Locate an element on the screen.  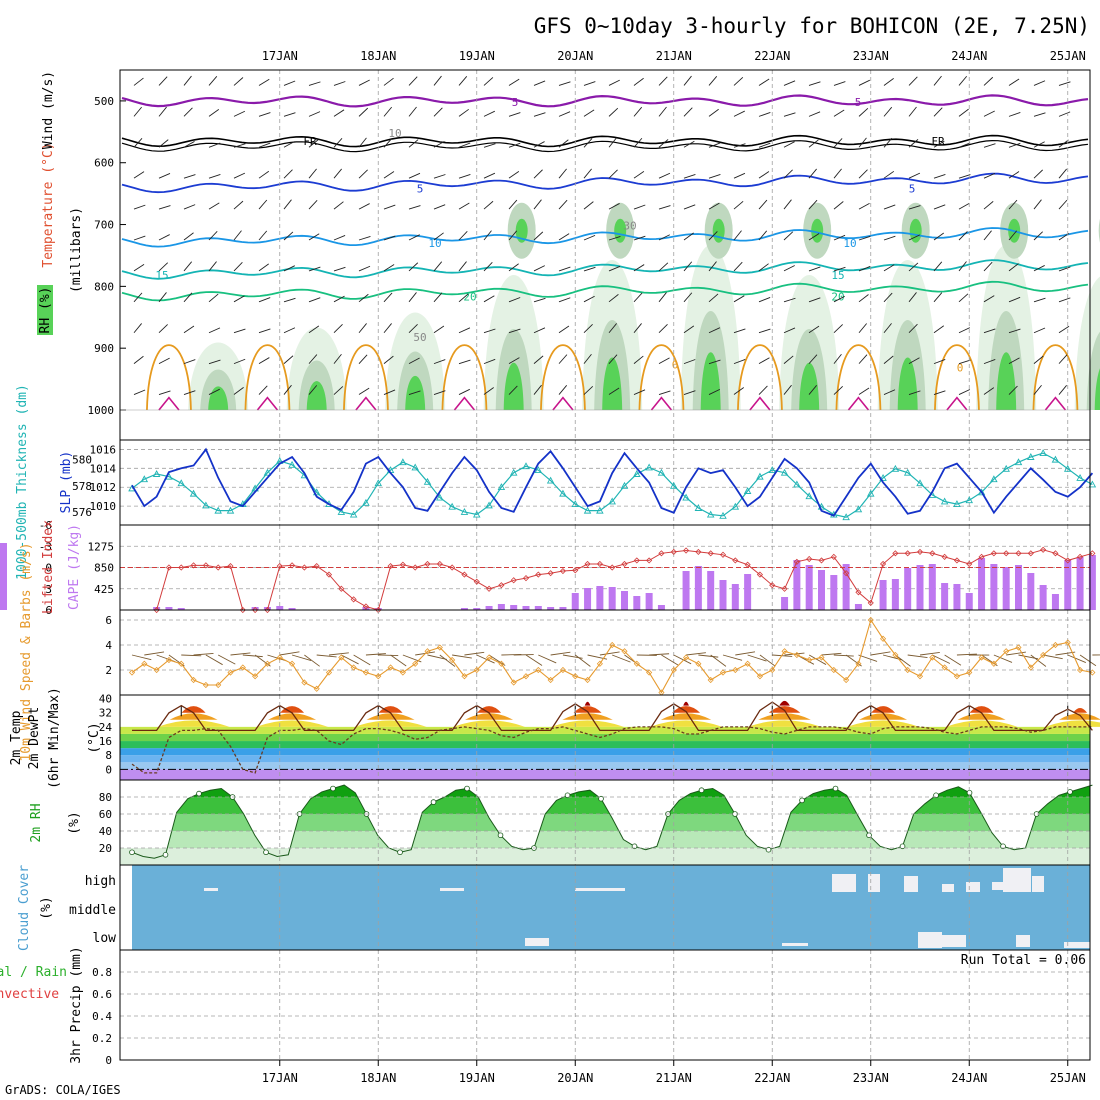
temperature-contour is located at coordinates (605, 291).